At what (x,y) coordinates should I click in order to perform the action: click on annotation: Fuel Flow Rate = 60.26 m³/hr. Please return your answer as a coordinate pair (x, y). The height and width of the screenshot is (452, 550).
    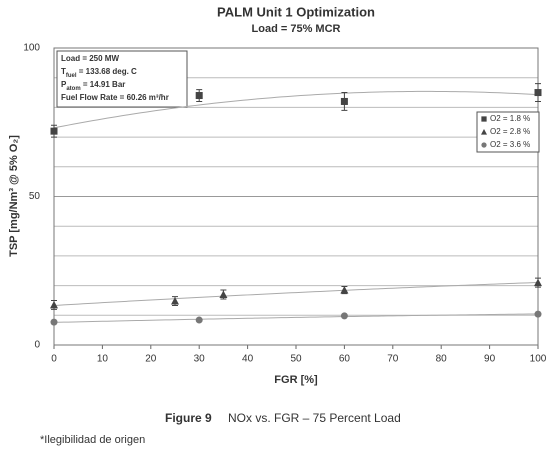
    Looking at the image, I should click on (115, 97).